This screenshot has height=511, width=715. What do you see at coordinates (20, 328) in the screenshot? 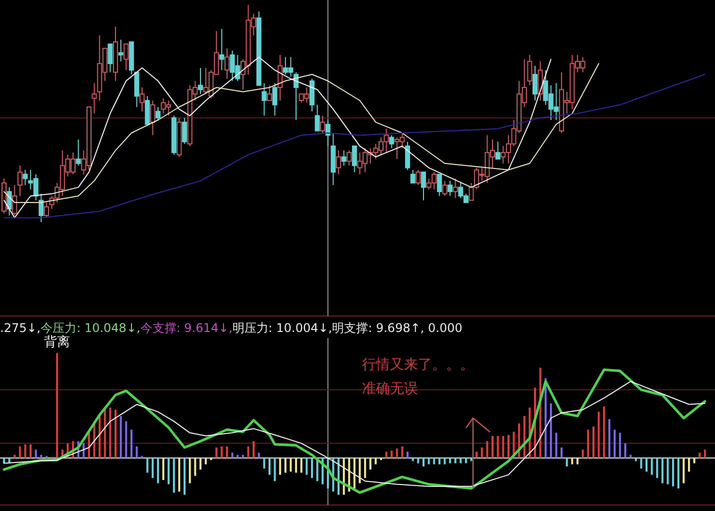
I see `text: .275↓,` at bounding box center [20, 328].